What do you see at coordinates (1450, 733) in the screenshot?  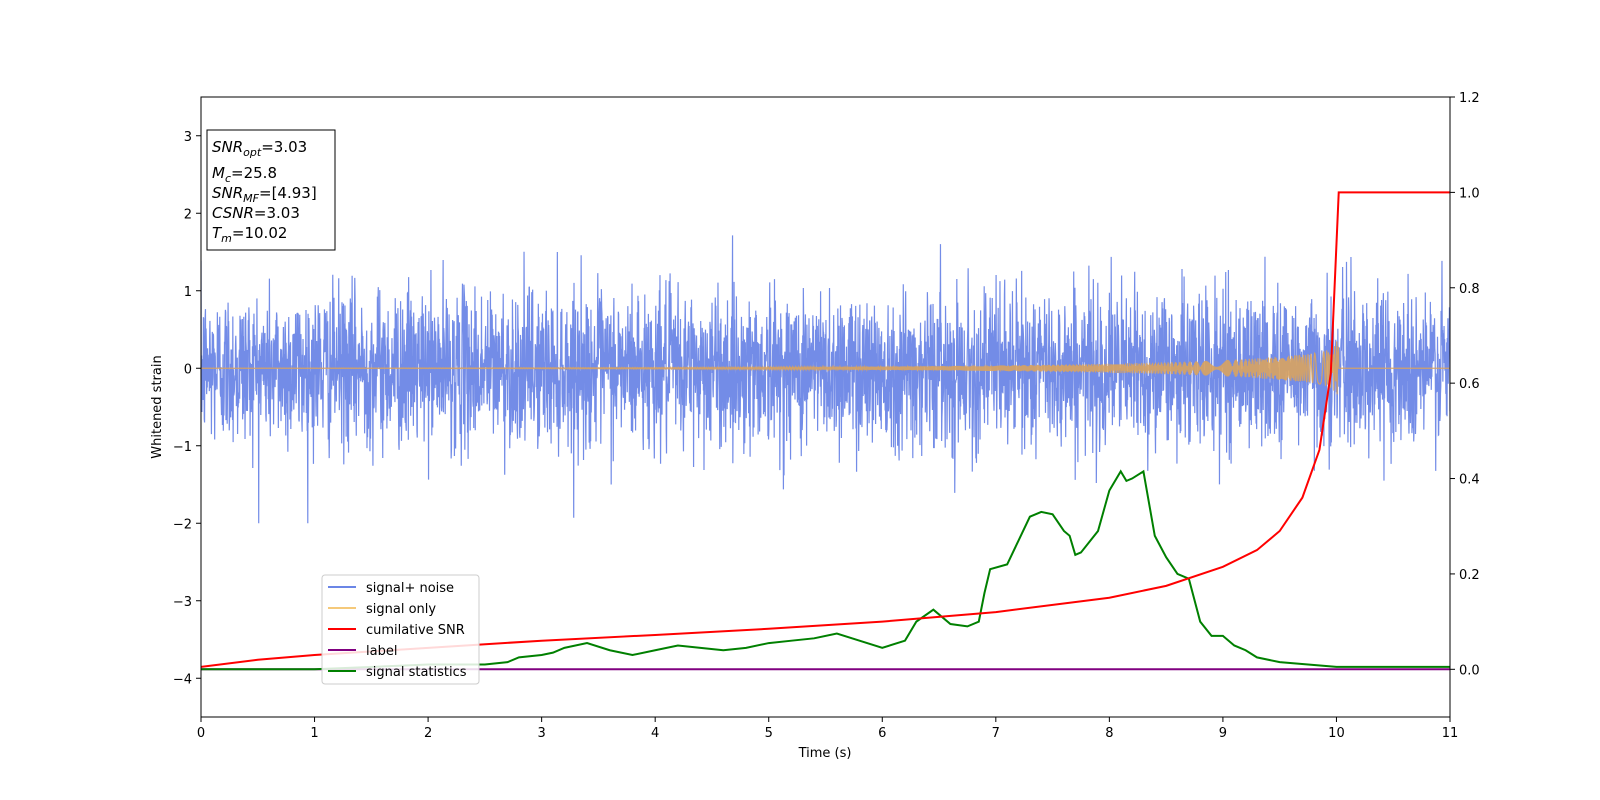 I see `x-tick-label: 11` at bounding box center [1450, 733].